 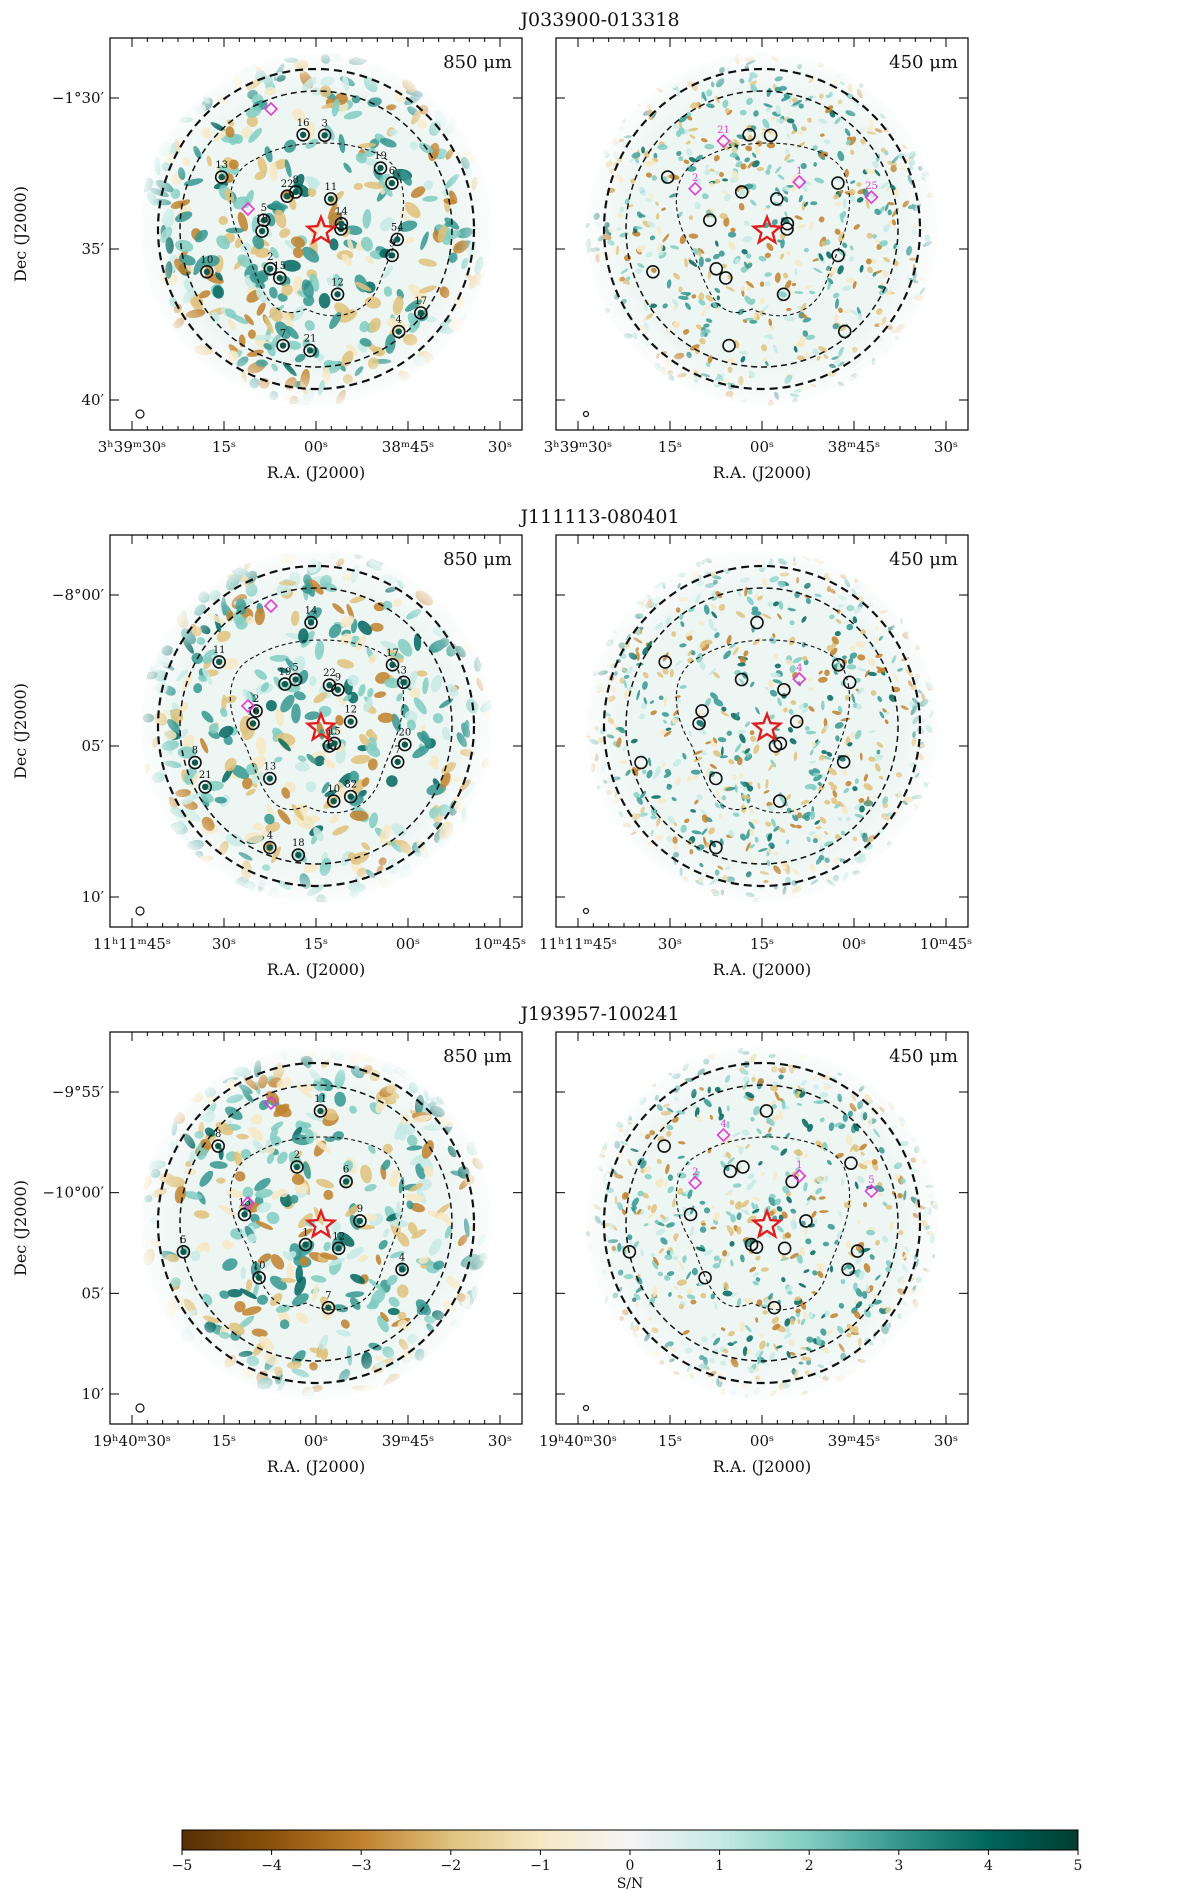 I want to click on source-number: 1, so click(x=329, y=734).